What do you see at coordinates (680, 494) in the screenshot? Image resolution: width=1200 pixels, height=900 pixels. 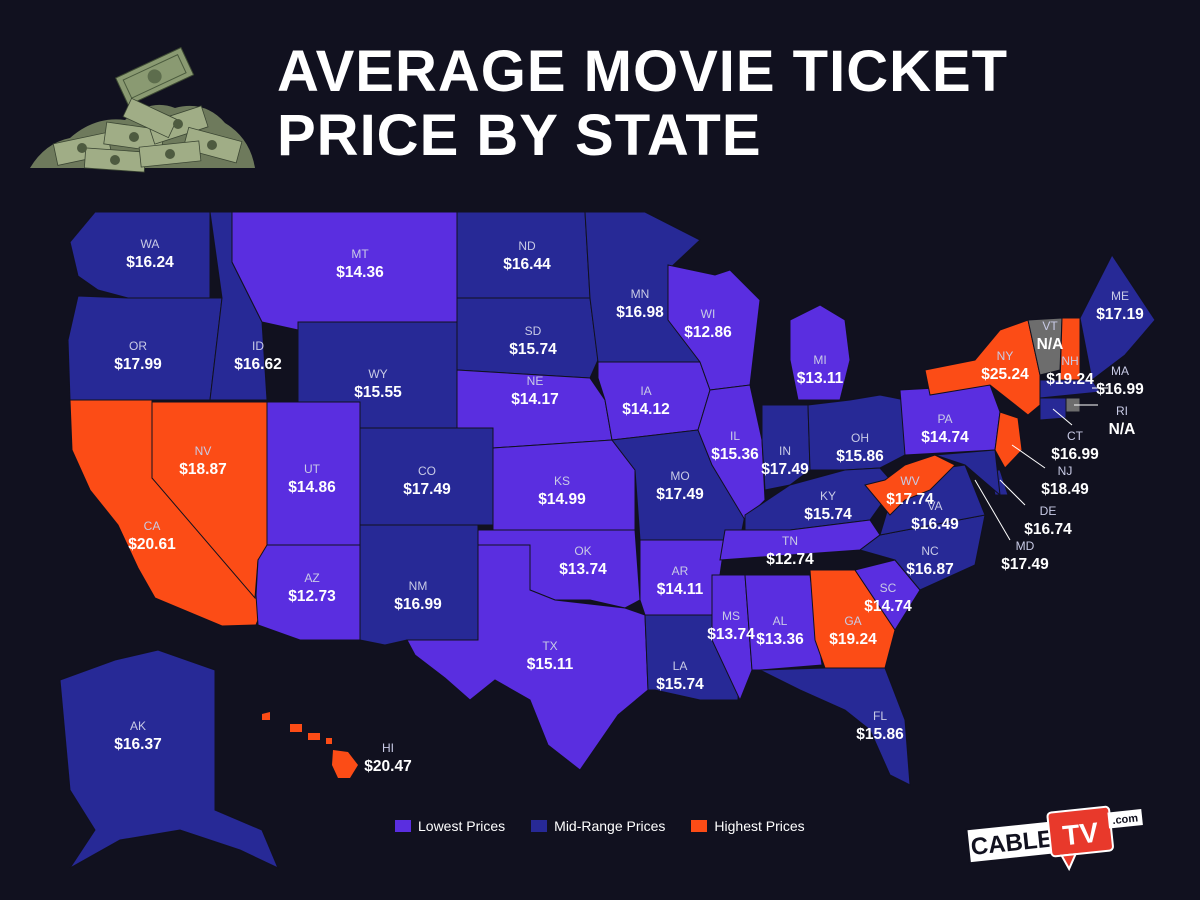 I see `state-price-mo: $17.49` at bounding box center [680, 494].